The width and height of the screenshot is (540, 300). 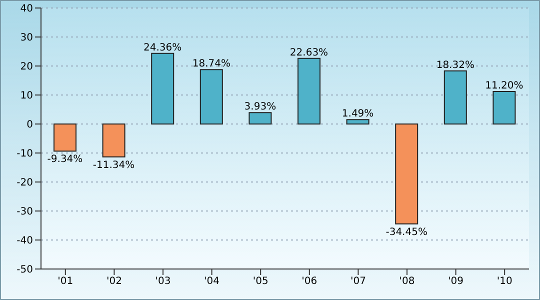 I want to click on x-tick-label: '05, so click(x=260, y=282).